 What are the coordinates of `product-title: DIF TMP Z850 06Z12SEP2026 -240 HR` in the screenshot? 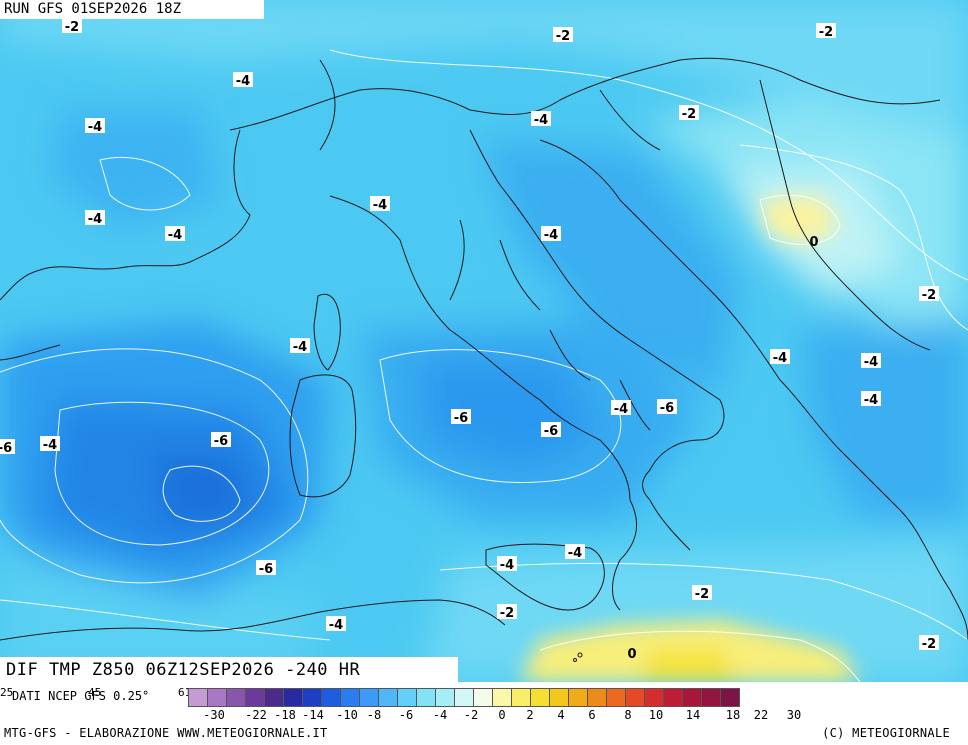 It's located at (229, 670).